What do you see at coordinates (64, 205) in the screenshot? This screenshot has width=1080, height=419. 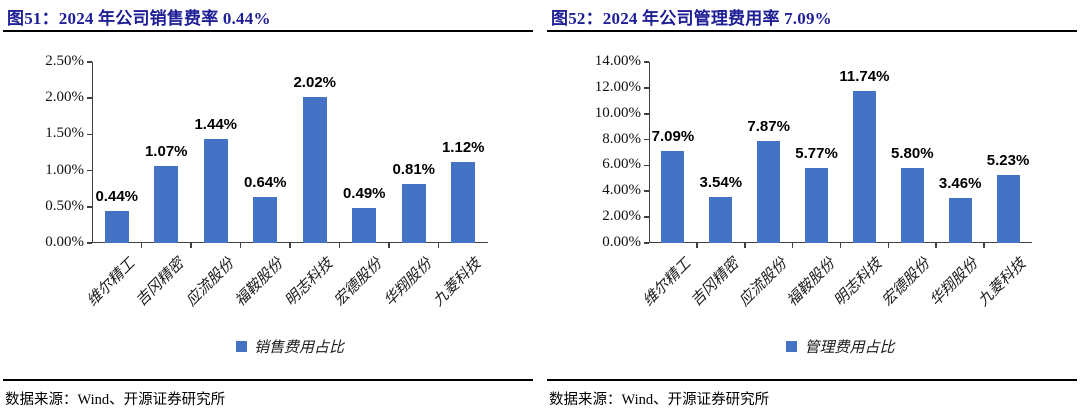 I see `y-axis-tick-label: 0.50%` at bounding box center [64, 205].